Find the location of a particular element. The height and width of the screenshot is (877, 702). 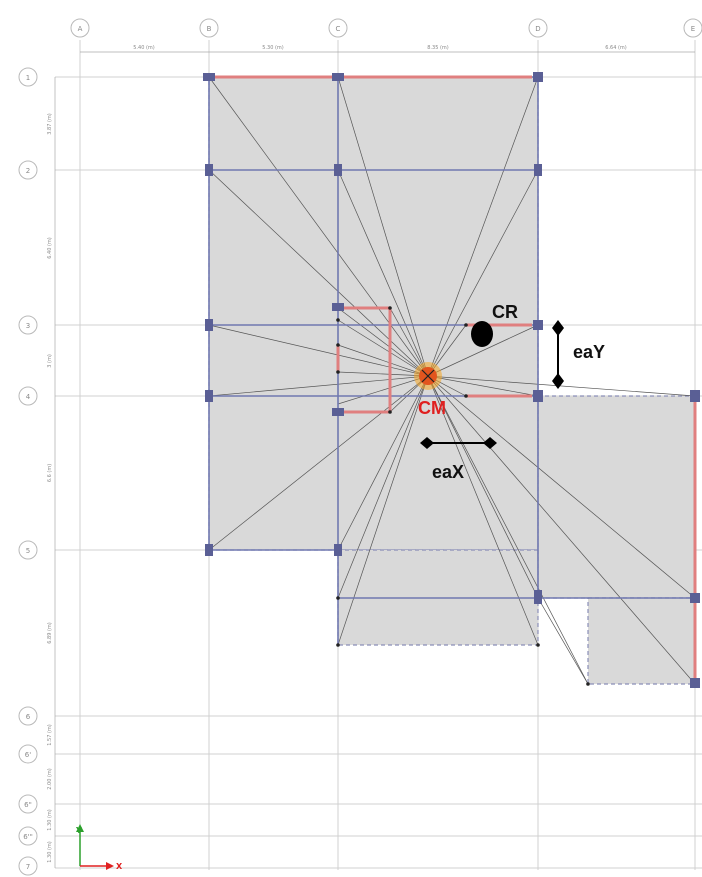

axis-x-label: X is located at coordinates (119, 866).